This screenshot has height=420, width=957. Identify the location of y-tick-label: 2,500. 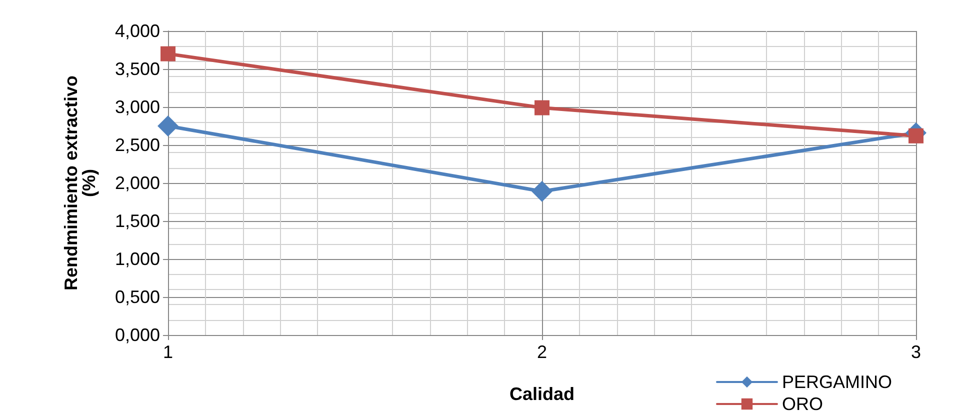
(137, 145).